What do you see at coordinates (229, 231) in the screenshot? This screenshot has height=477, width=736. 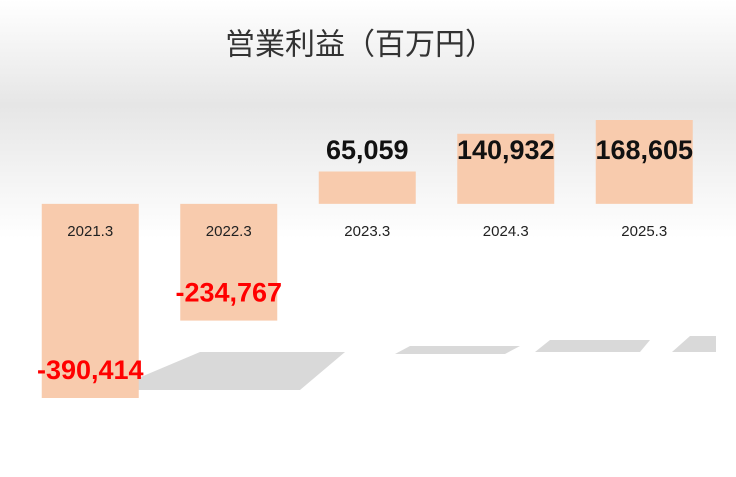 I see `x-tick-label: 2022.3` at bounding box center [229, 231].